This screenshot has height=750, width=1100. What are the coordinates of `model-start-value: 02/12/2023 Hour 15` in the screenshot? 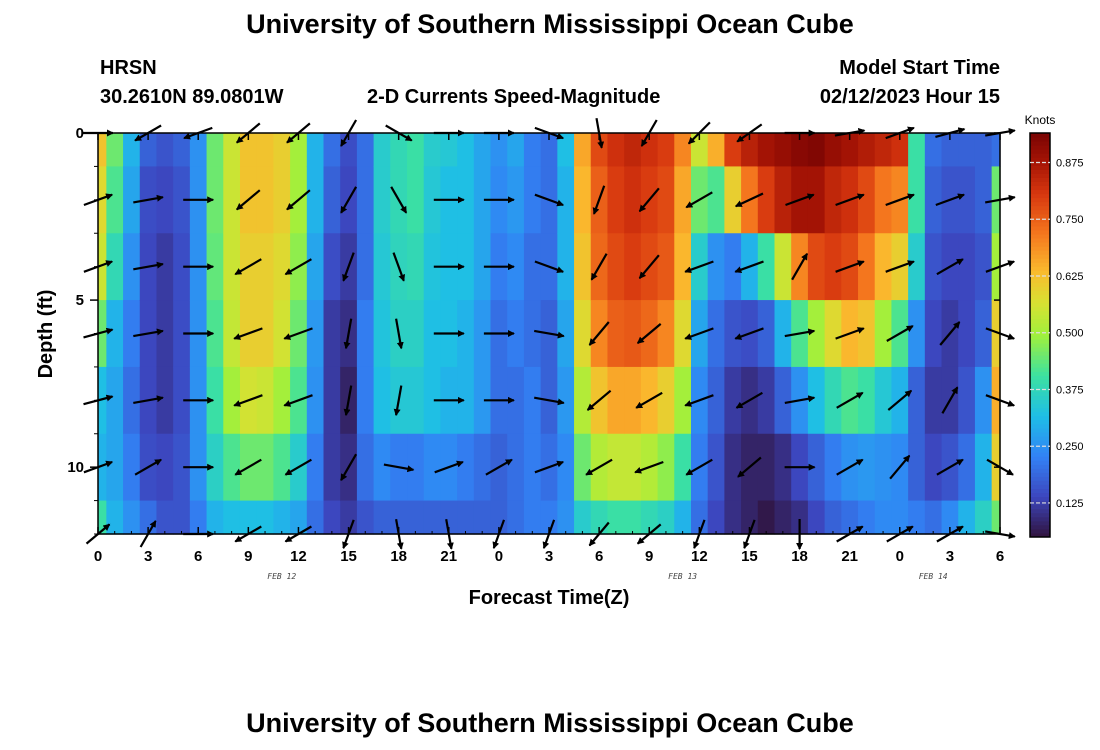 It's located at (909, 97).